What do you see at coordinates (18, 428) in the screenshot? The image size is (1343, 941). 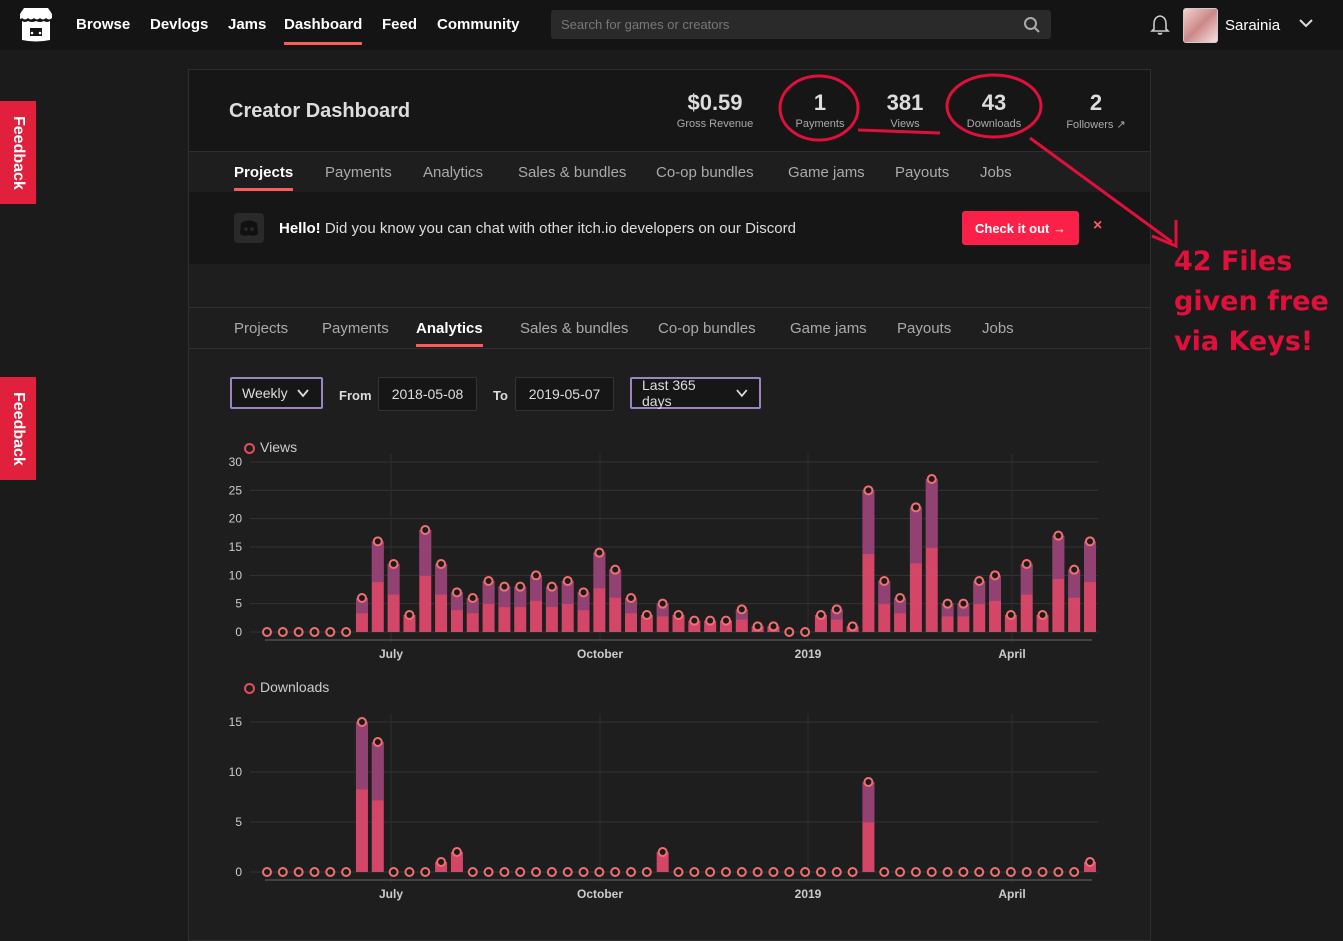 I see `feedback-tab-2: Feedback` at bounding box center [18, 428].